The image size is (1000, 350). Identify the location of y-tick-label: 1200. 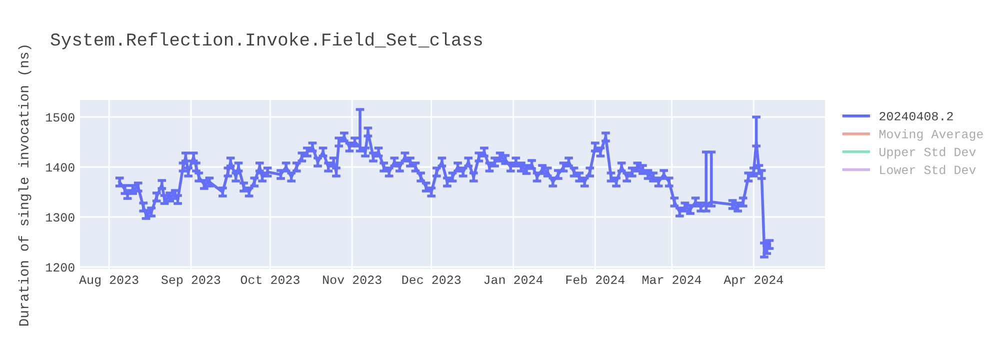
(60, 267).